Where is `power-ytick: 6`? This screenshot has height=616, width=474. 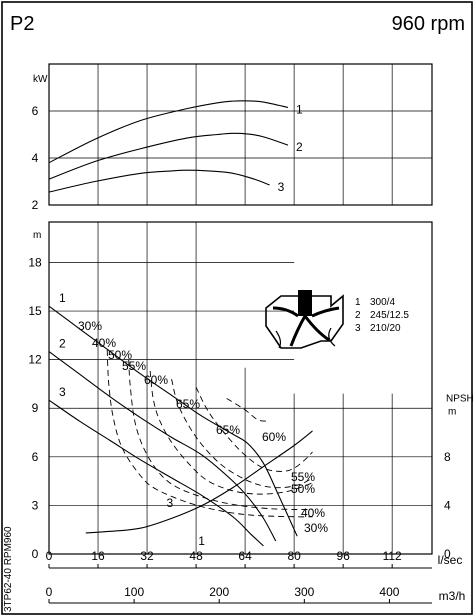 power-ytick: 6 is located at coordinates (35, 111).